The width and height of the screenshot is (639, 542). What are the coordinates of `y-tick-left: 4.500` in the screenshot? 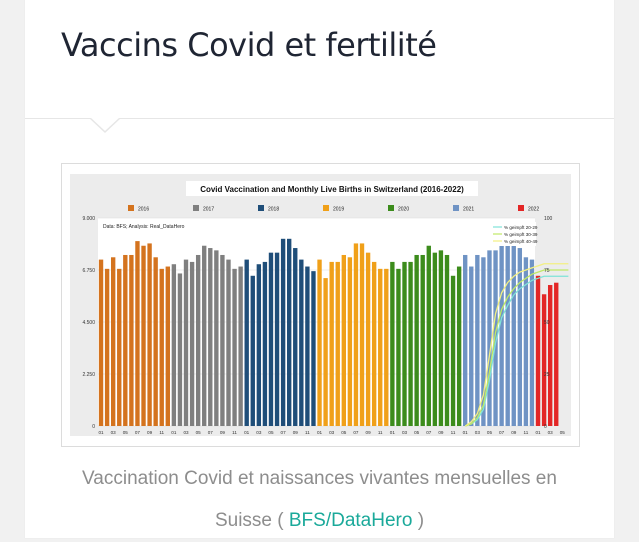 It's located at (88, 323).